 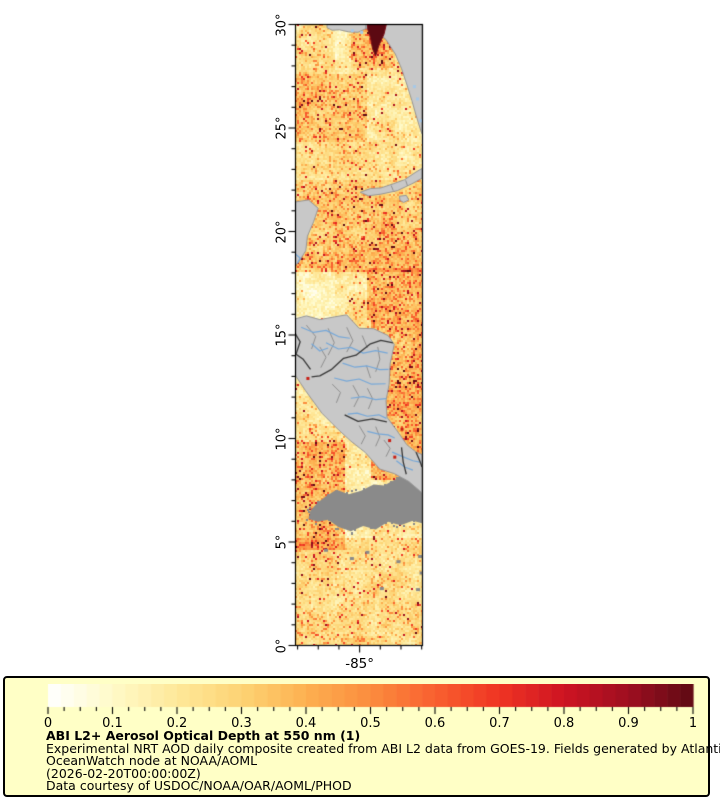 What do you see at coordinates (371, 700) in the screenshot?
I see `colorbar-canvas` at bounding box center [371, 700].